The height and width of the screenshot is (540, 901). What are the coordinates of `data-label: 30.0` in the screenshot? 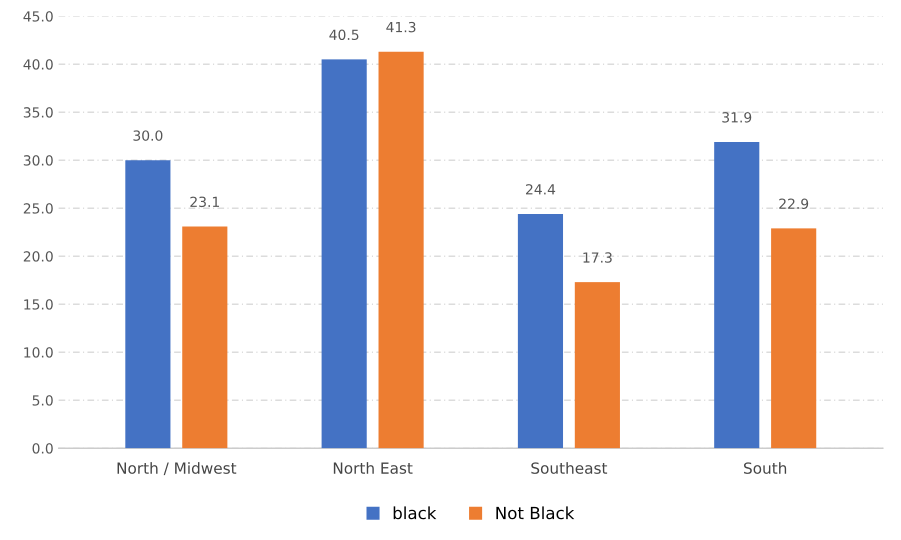 It's located at (147, 135).